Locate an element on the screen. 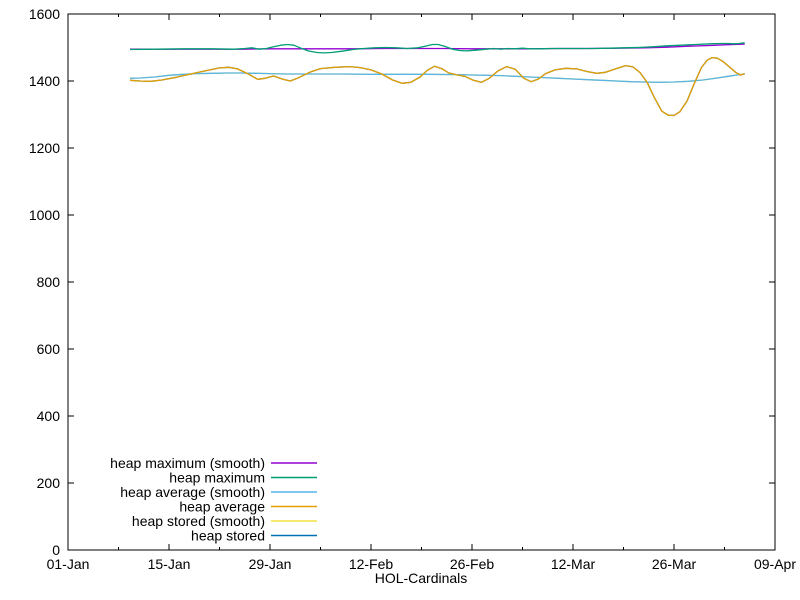 The image size is (800, 600). legend-label: heap average (smooth) is located at coordinates (192, 492).